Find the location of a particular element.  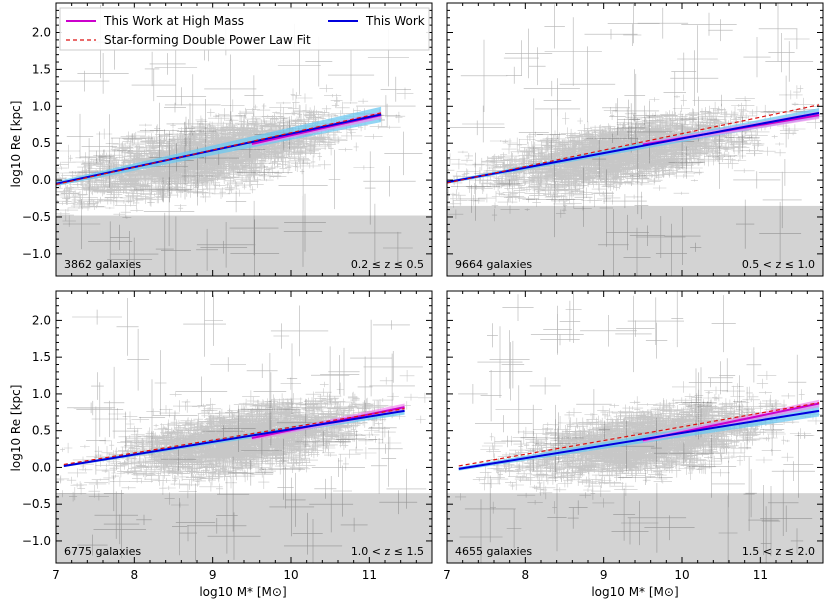

legend-label-this-work: This Work is located at coordinates (395, 21).